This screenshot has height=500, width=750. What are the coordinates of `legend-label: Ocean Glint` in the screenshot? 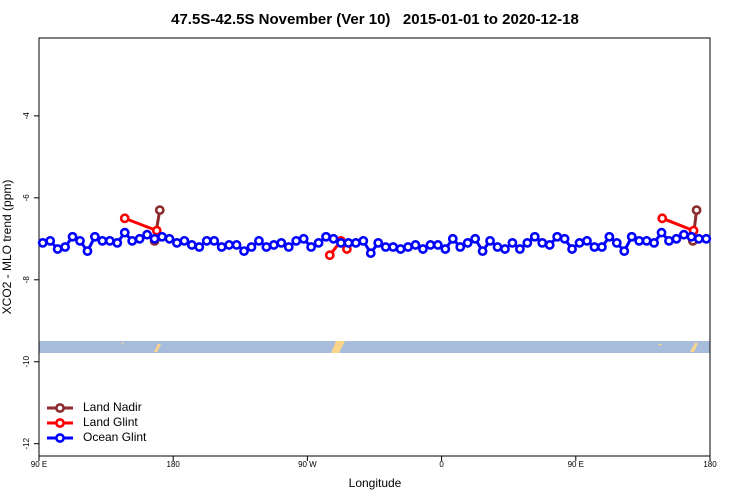 It's located at (115, 437).